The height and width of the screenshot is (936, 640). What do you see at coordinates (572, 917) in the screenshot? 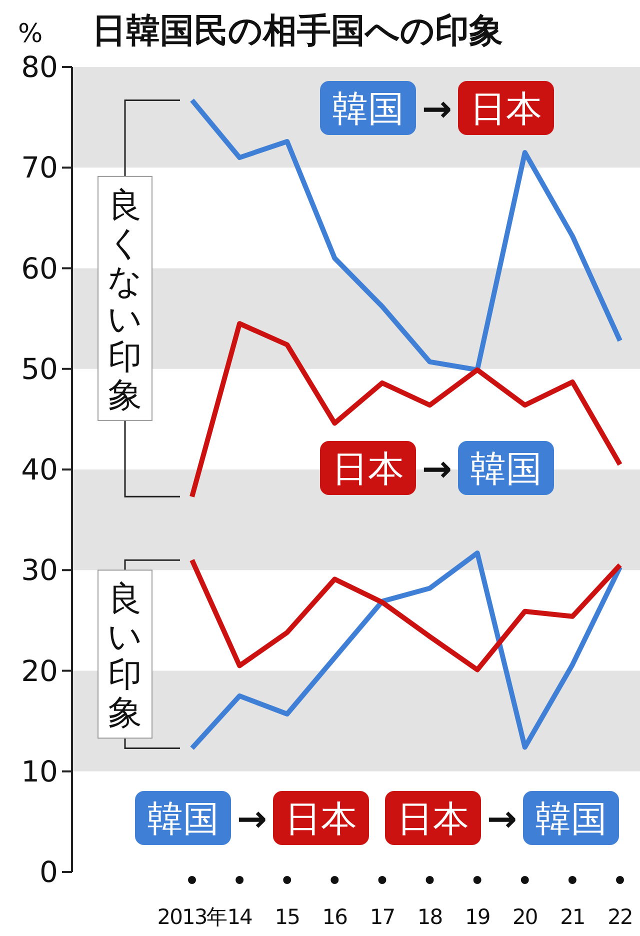
I see `x-tick-label: 21` at bounding box center [572, 917].